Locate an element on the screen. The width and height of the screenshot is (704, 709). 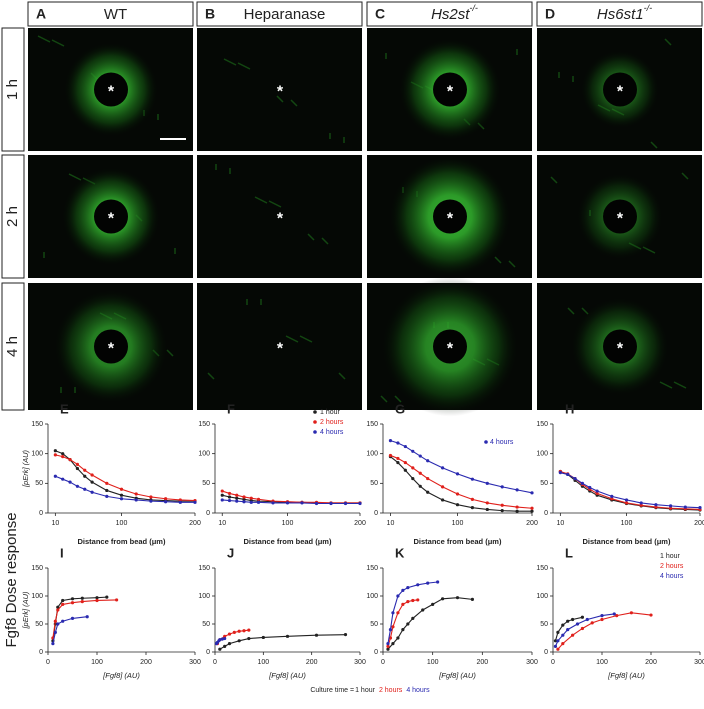
column-name: Heparanase is located at coordinates (285, 14).